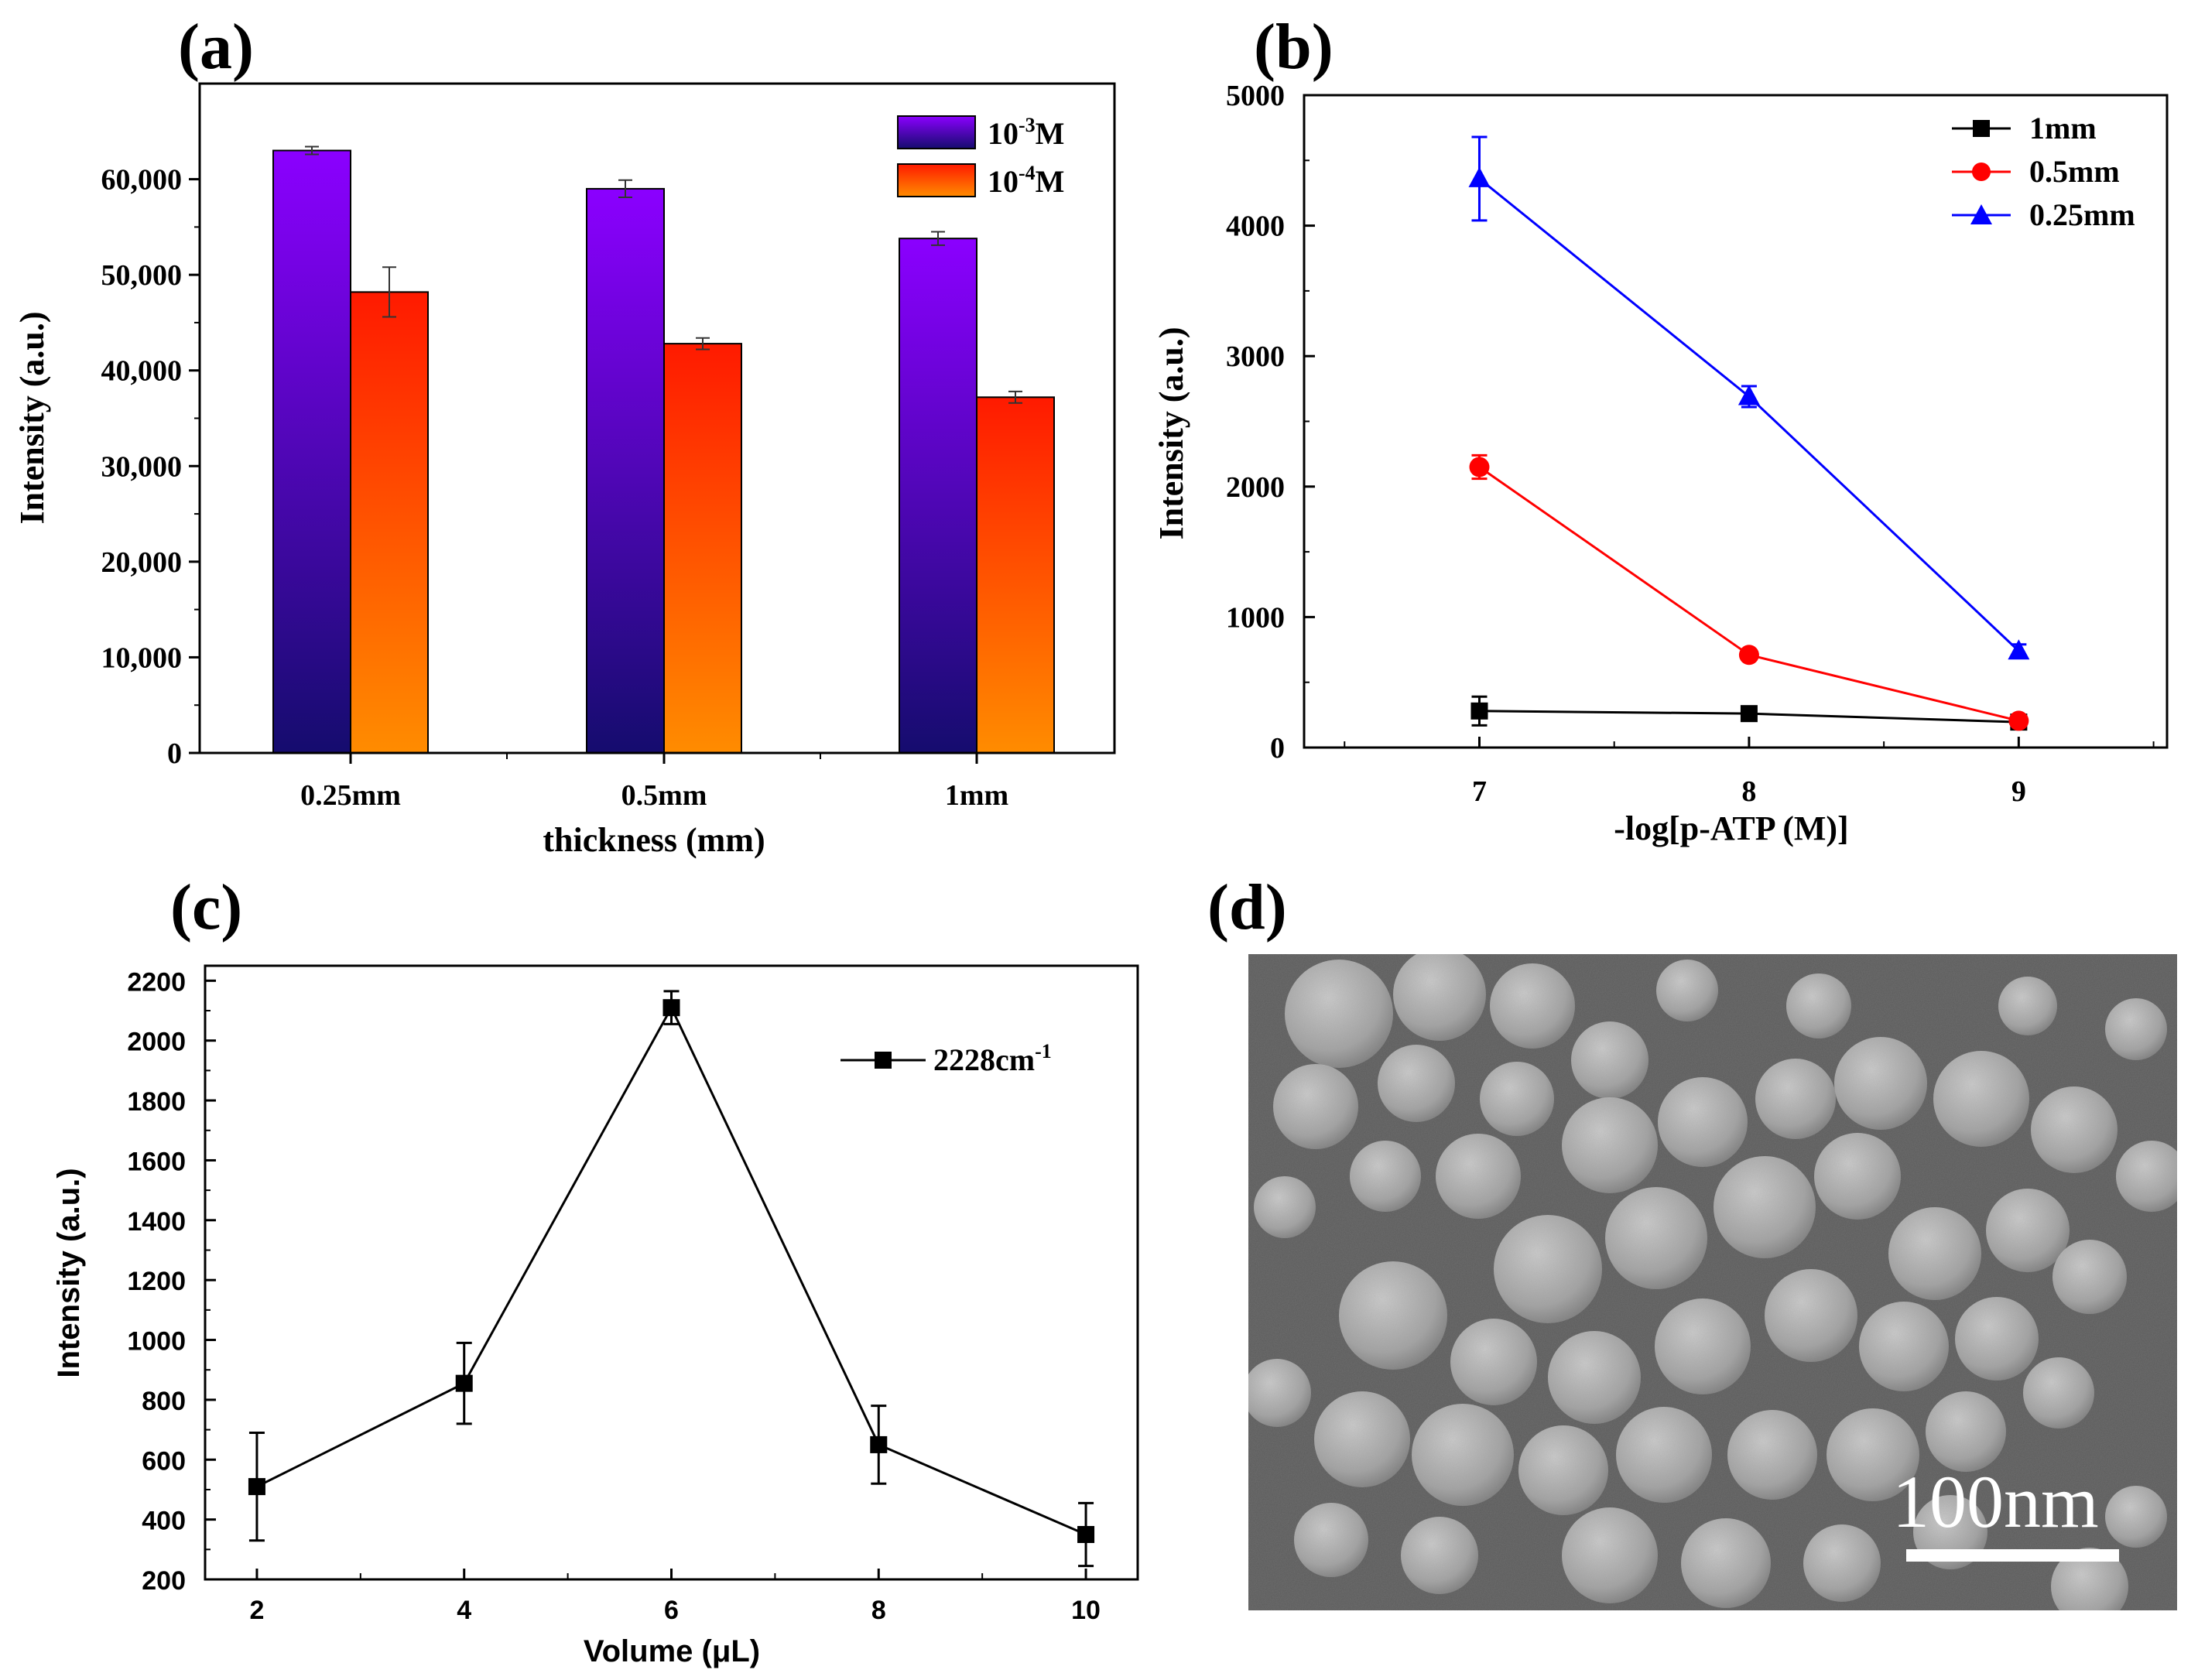 The height and width of the screenshot is (1680, 2198). I want to click on y-tick-label: 1800, so click(156, 1102).